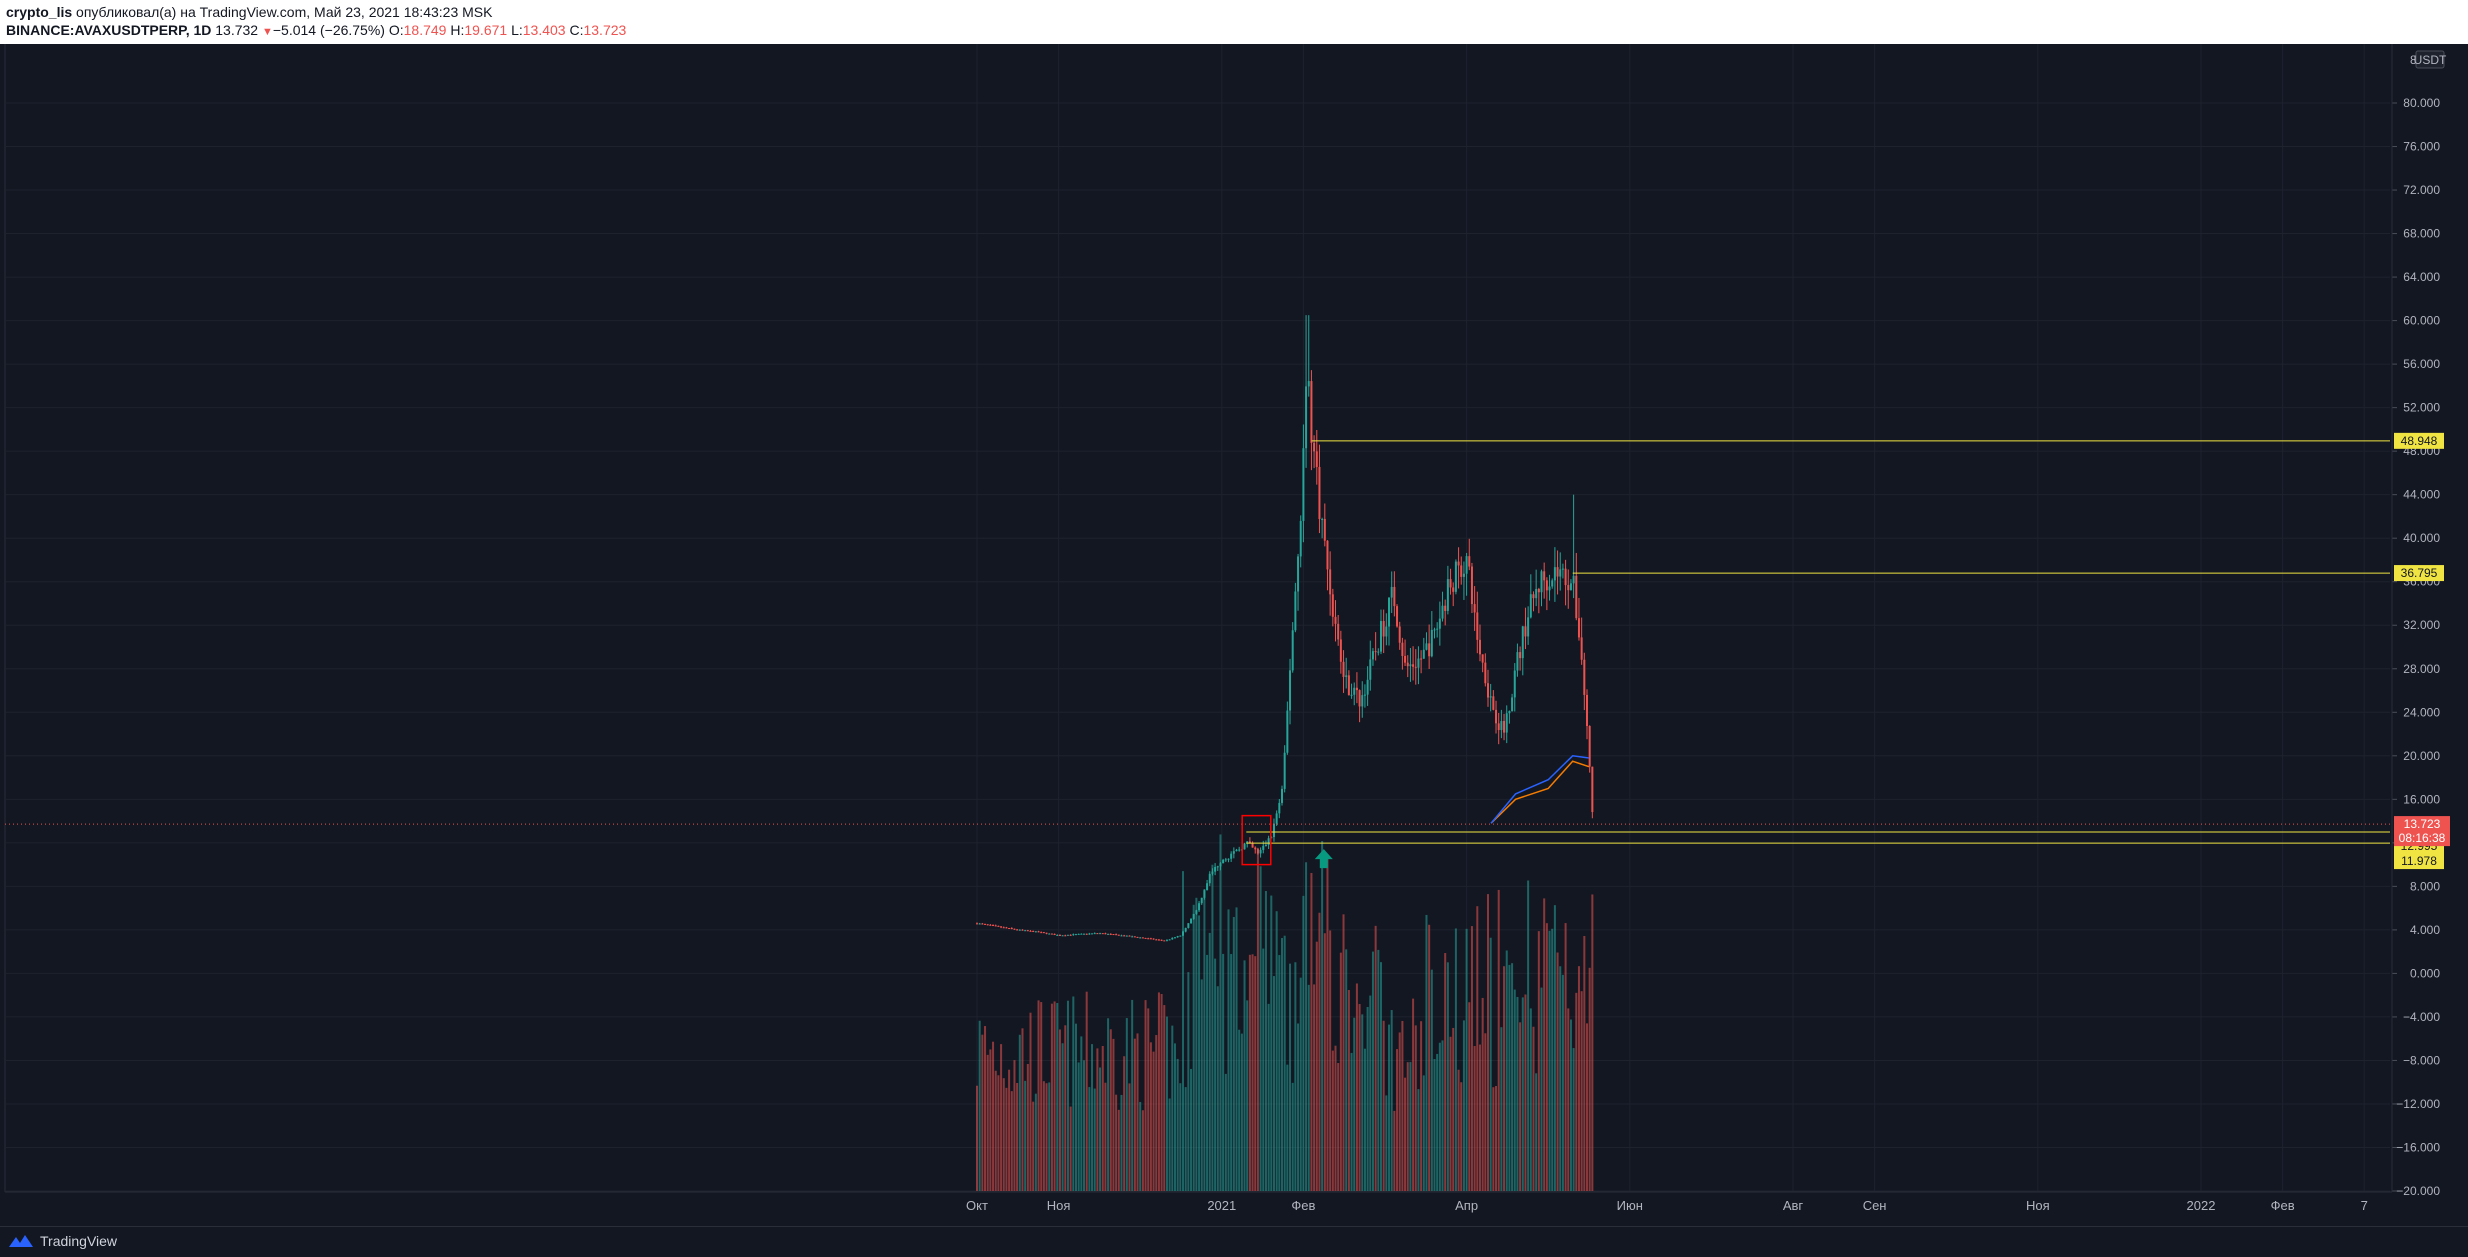 This screenshot has height=1257, width=2468. I want to click on price-tick-label: 20.000, so click(2421, 756).